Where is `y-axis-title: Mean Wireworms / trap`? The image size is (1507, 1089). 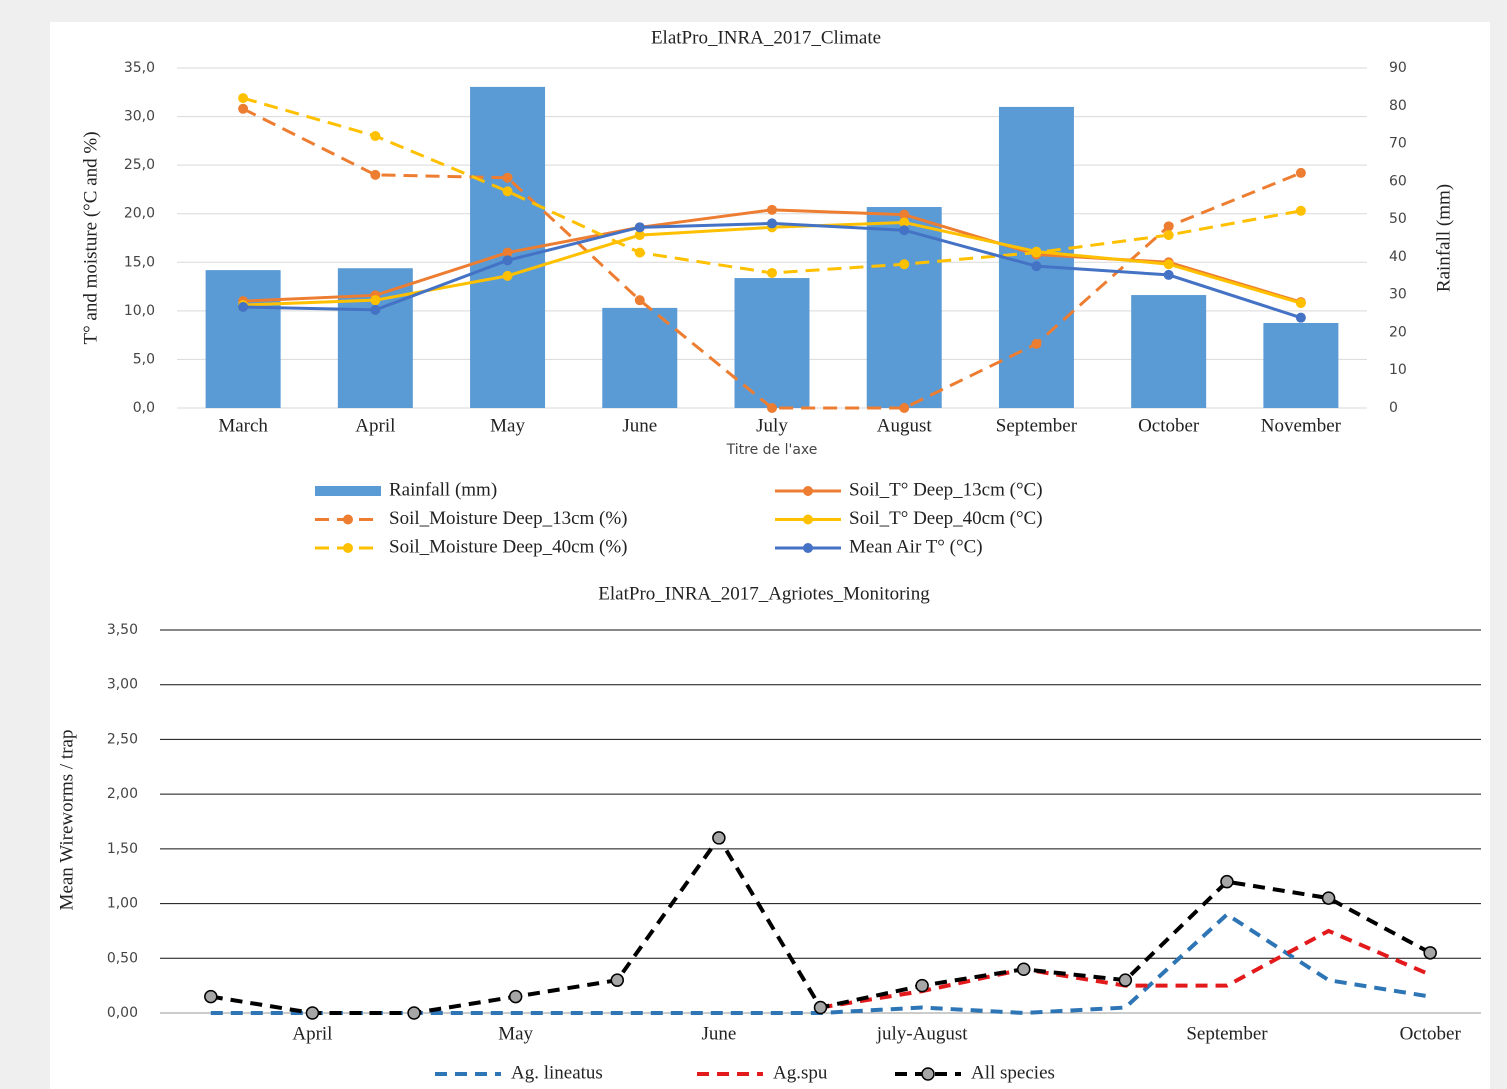
y-axis-title: Mean Wireworms / trap is located at coordinates (66, 820).